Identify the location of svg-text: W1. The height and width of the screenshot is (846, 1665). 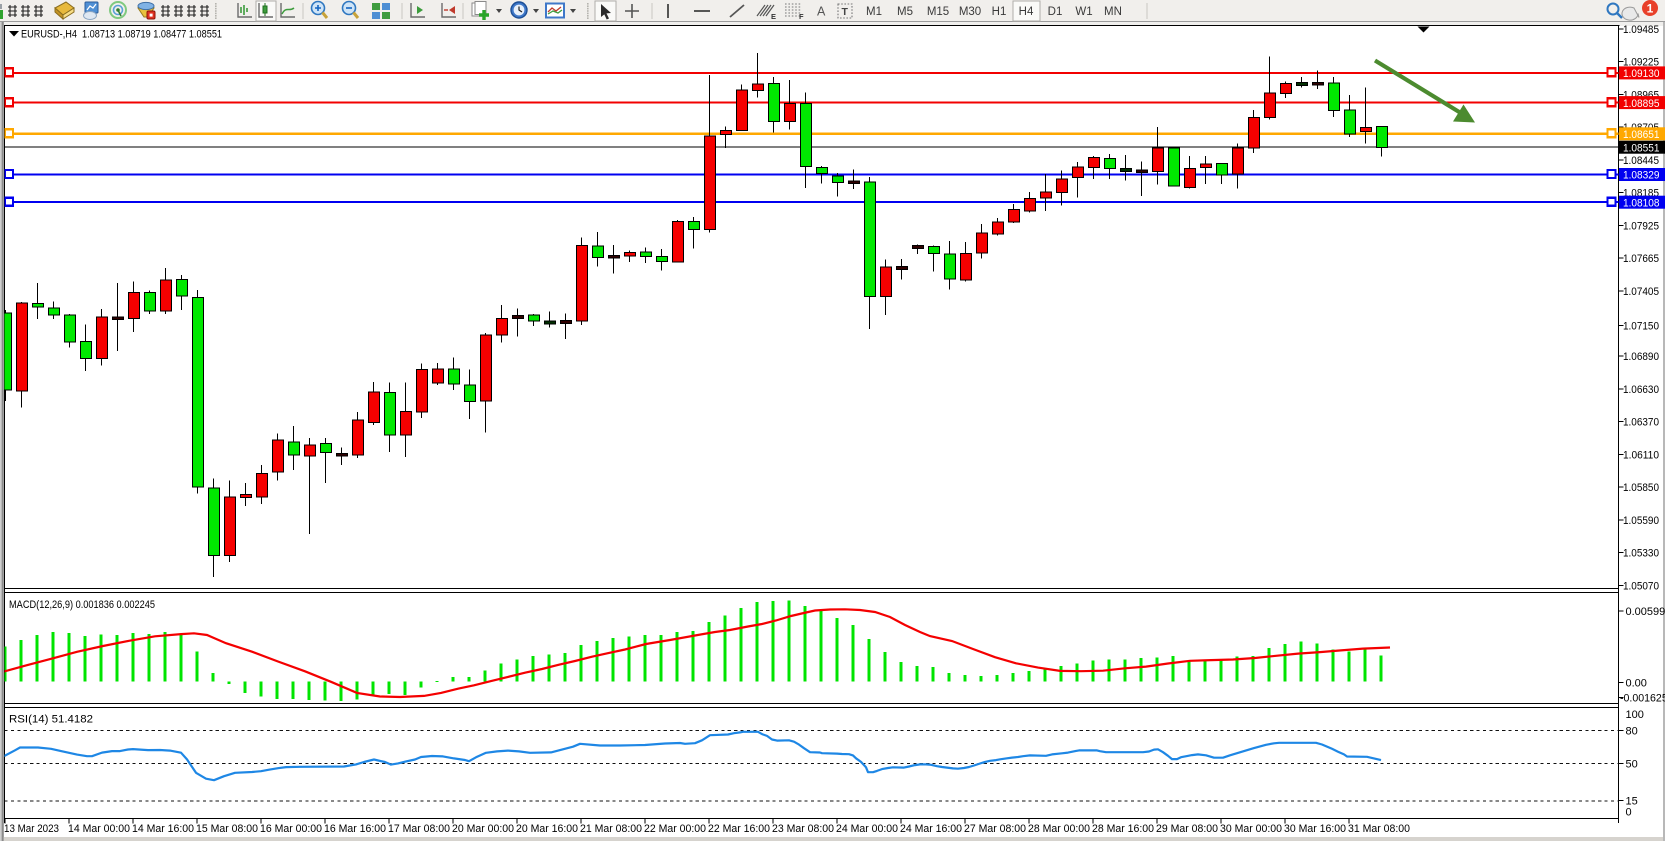
(1083, 12).